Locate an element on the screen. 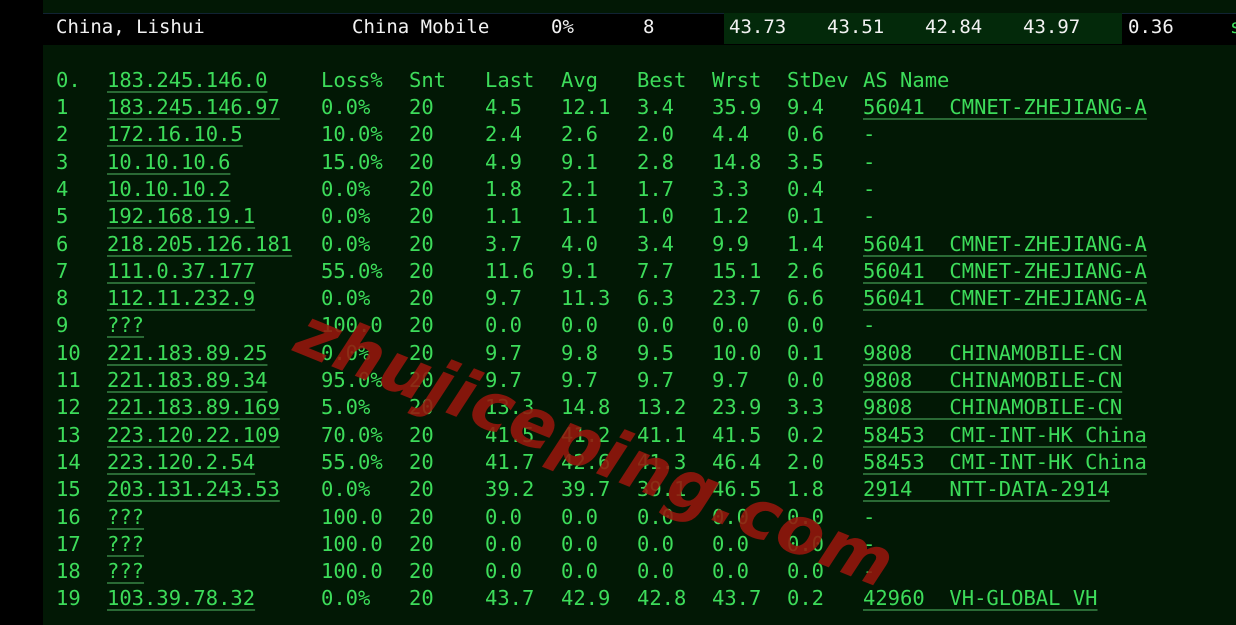  cell-stdev: 0.1 is located at coordinates (806, 216).